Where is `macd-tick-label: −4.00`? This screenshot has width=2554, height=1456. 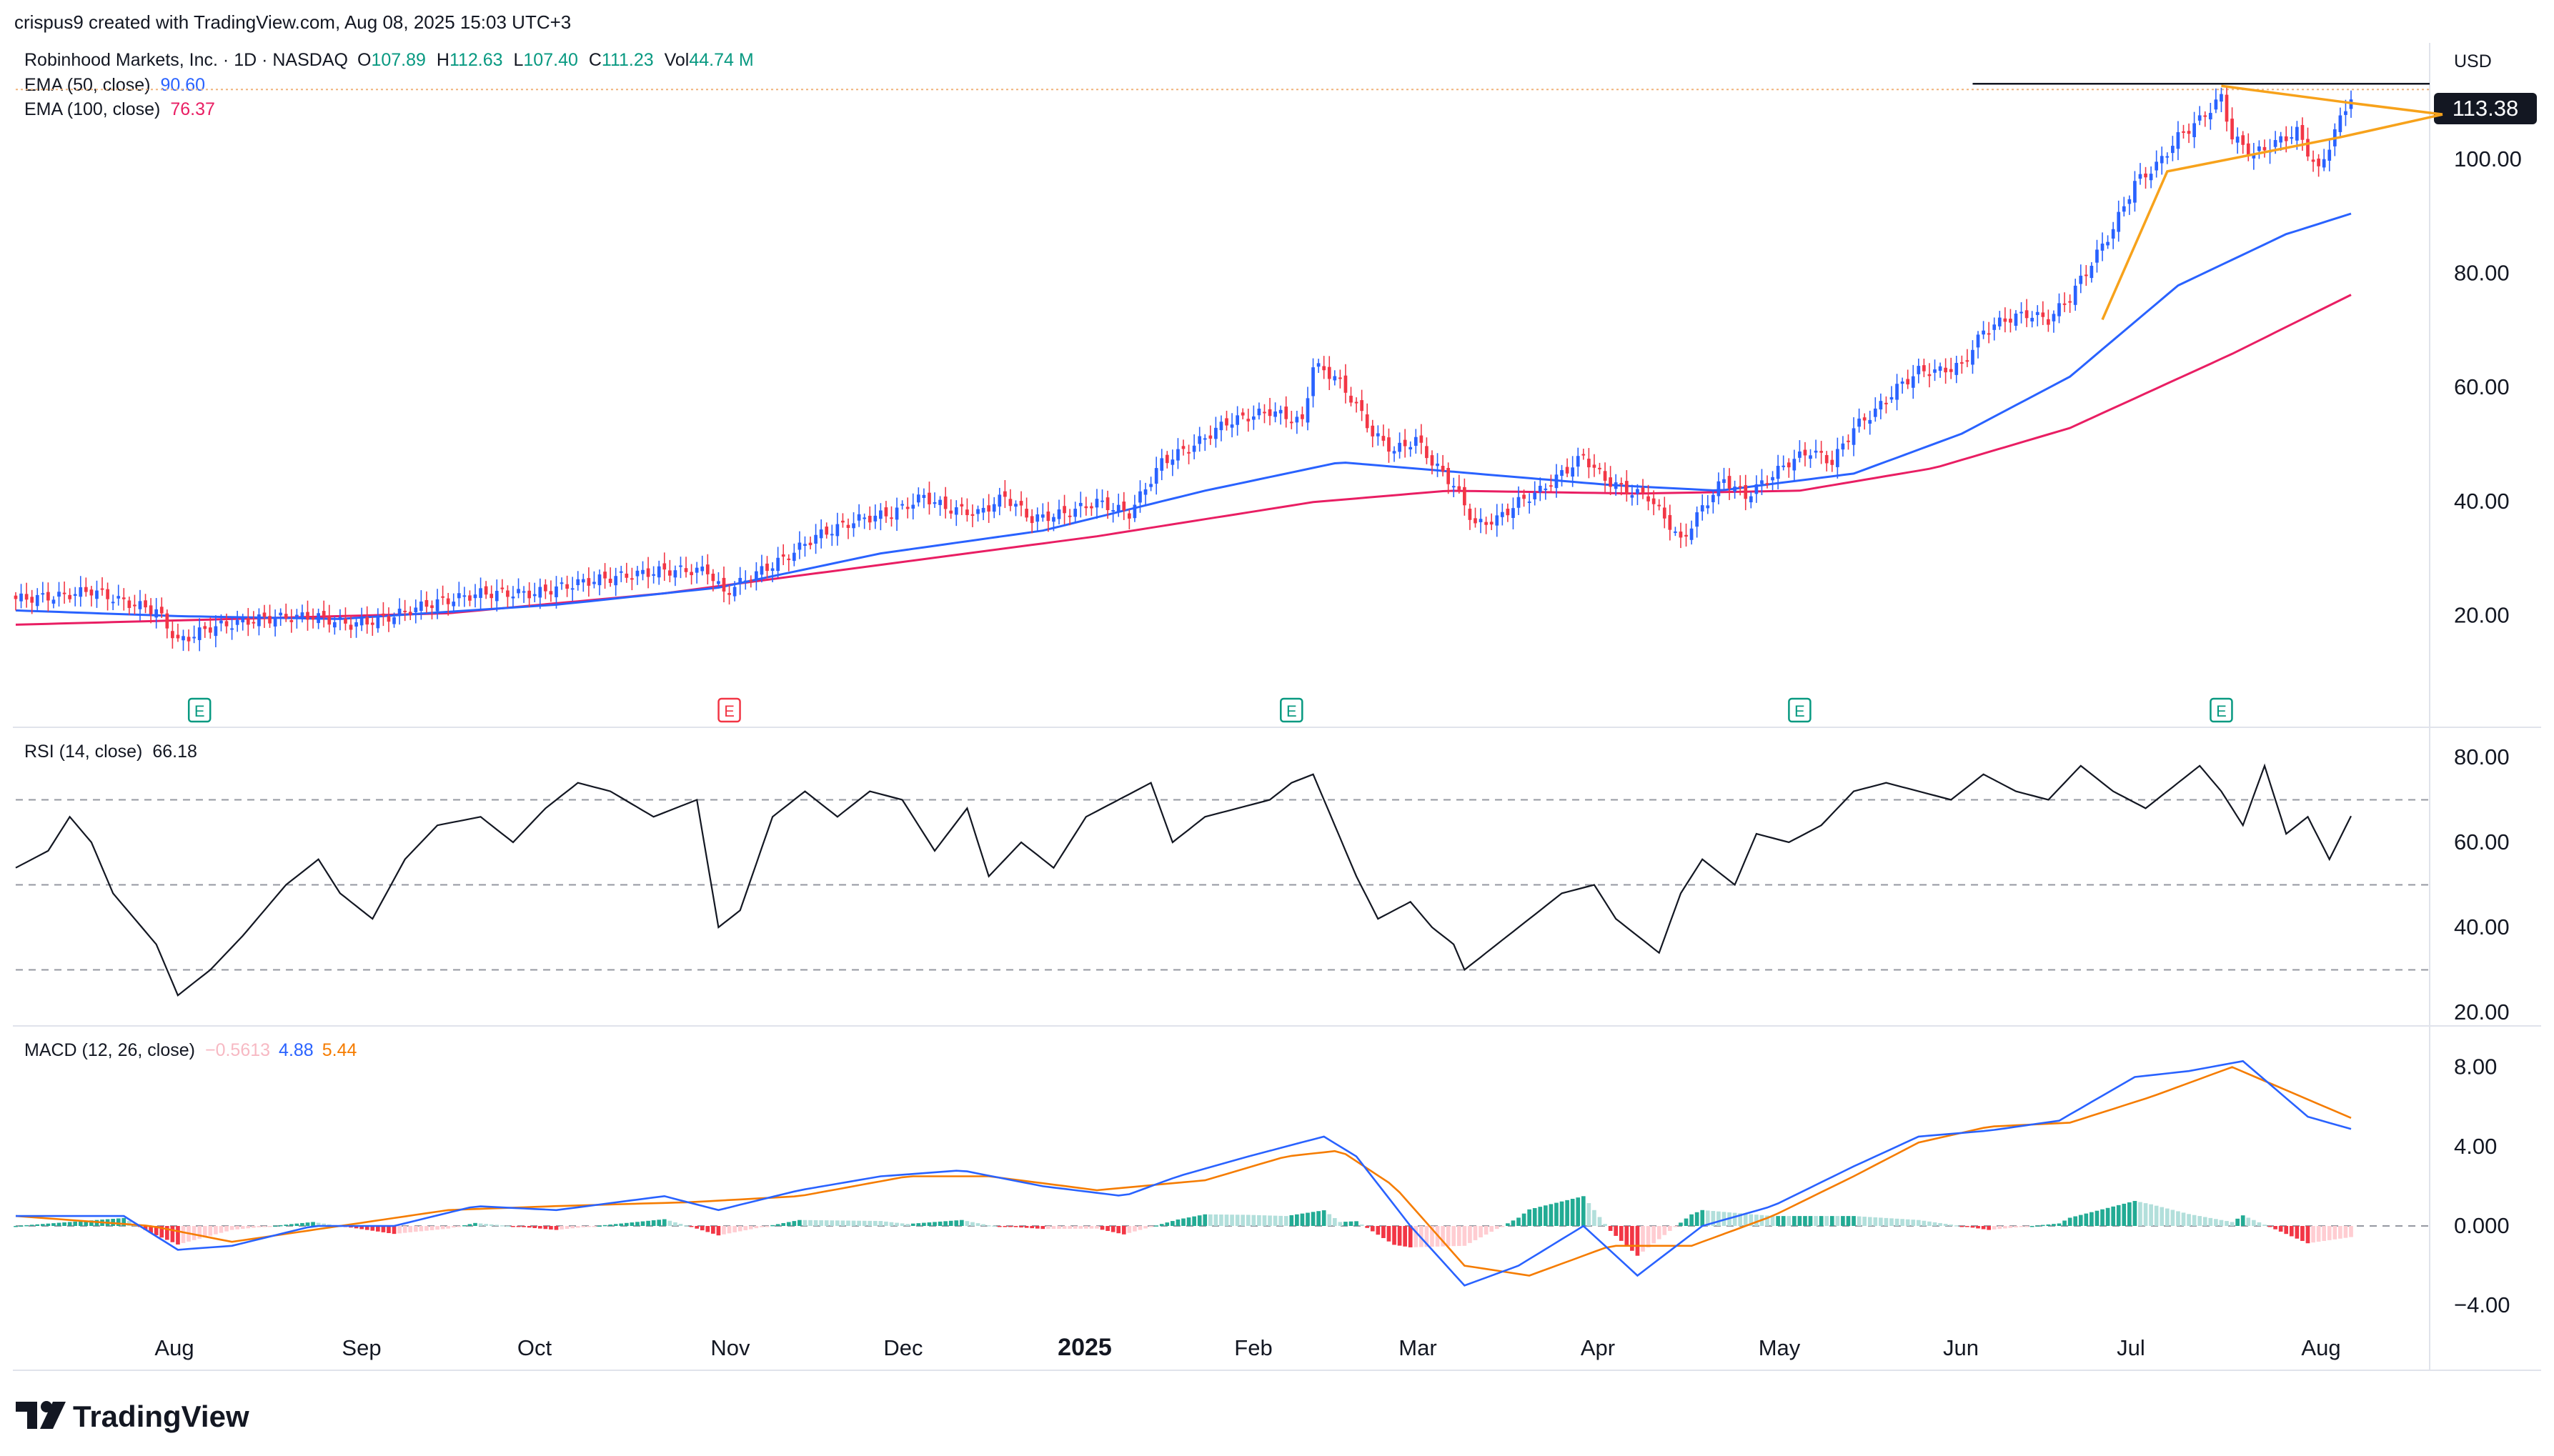 macd-tick-label: −4.00 is located at coordinates (2482, 1304).